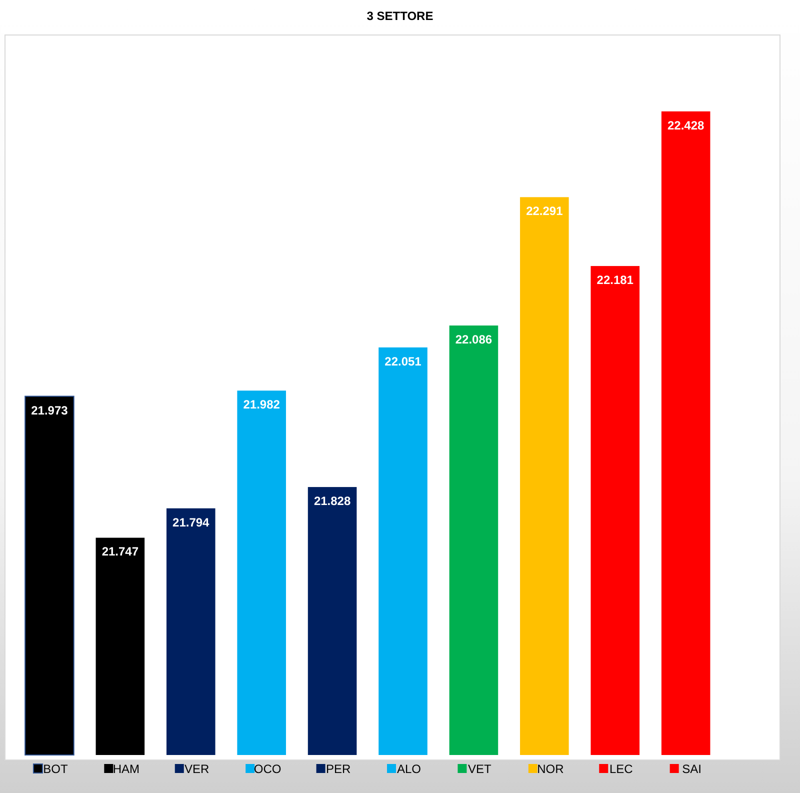 Image resolution: width=800 pixels, height=793 pixels. I want to click on x-tick-label: PER, so click(338, 769).